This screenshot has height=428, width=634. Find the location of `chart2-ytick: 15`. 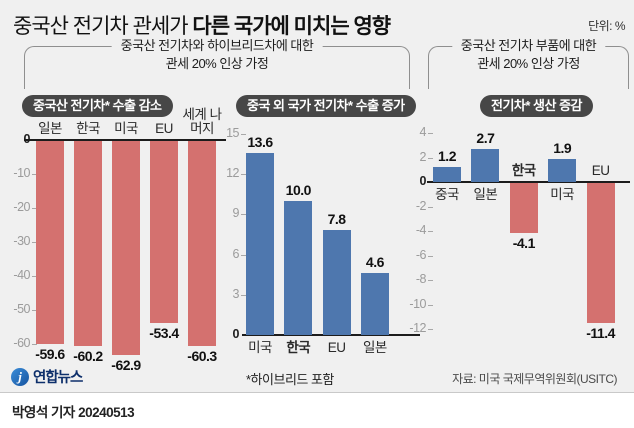

chart2-ytick: 15 is located at coordinates (232, 133).